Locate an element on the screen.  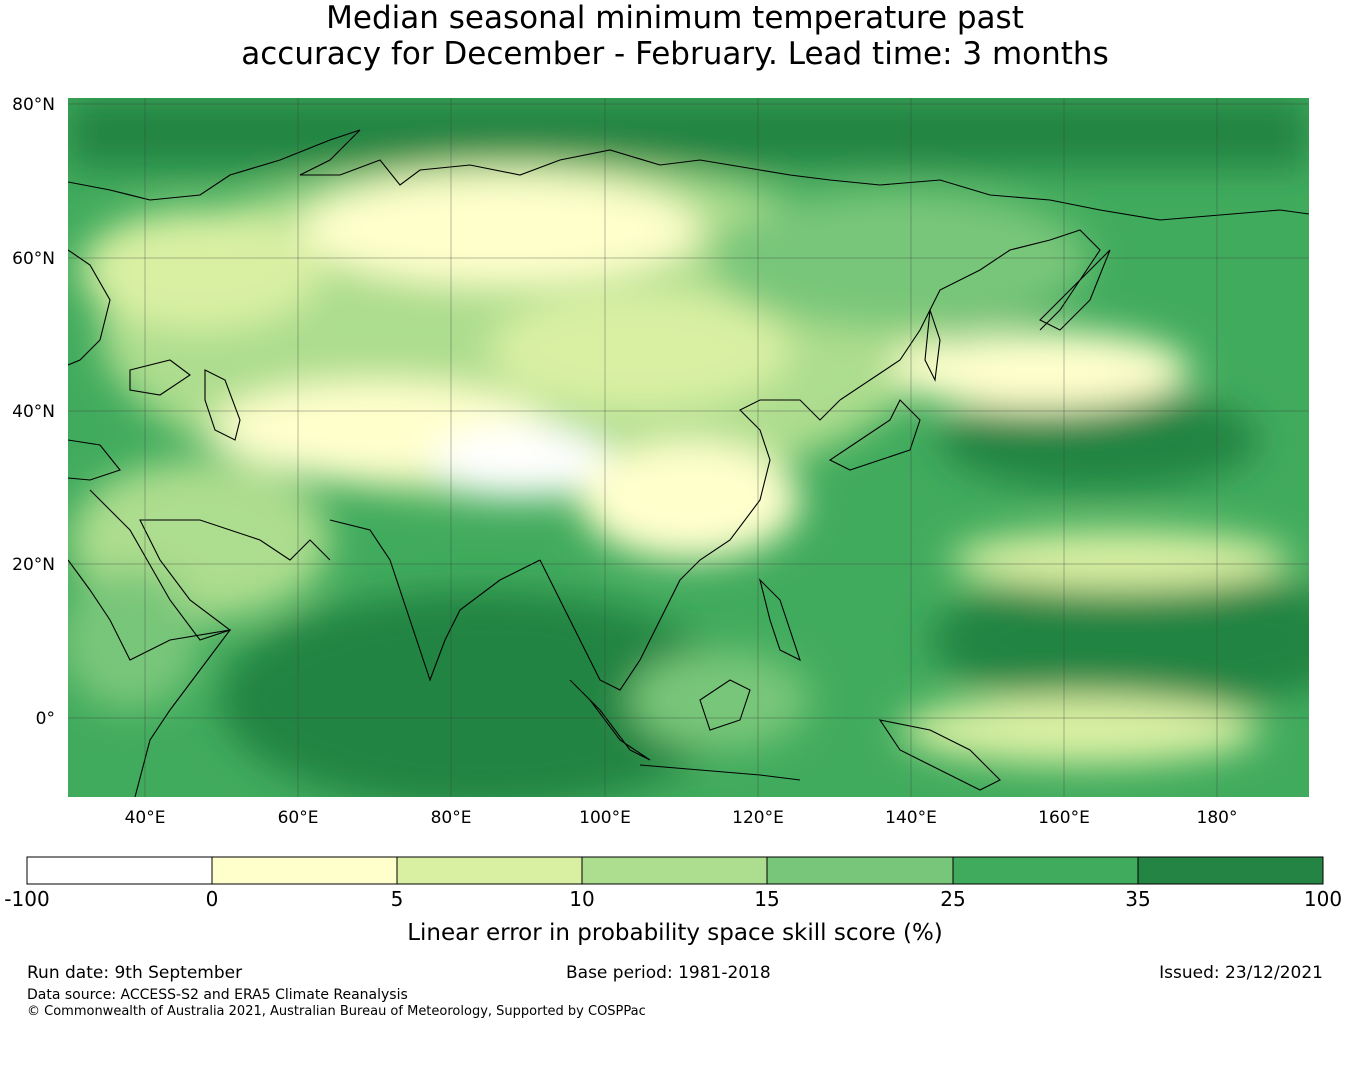
latitude-labels: 80°N 60°N 40°N 20°N 0° is located at coordinates (33, 412).